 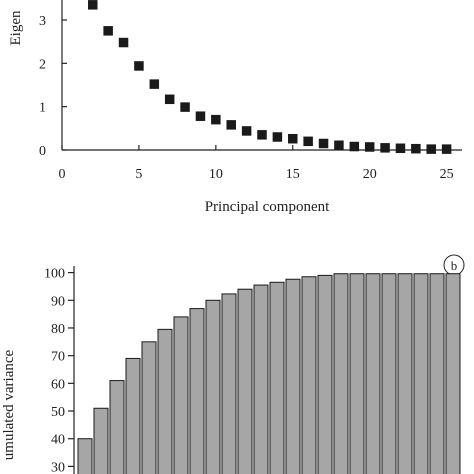 I want to click on y-tick-label: 40, so click(x=58, y=440).